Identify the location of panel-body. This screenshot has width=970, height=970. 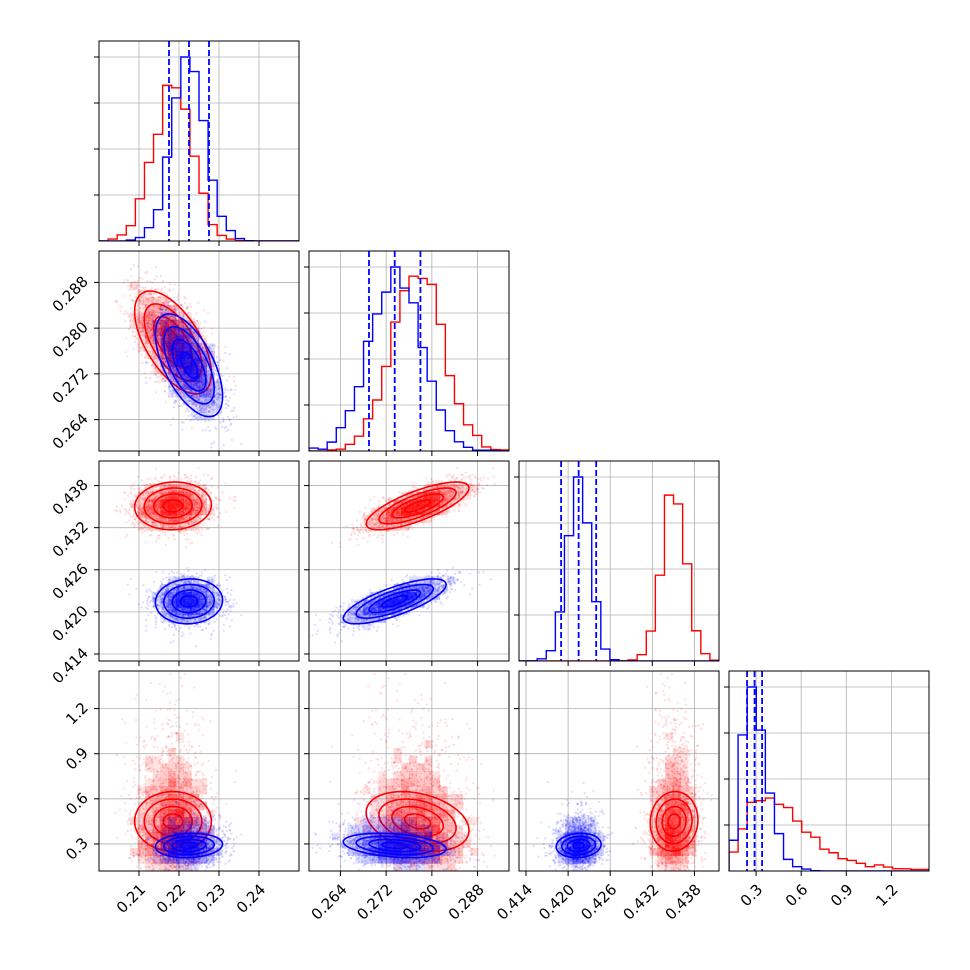
(199, 141).